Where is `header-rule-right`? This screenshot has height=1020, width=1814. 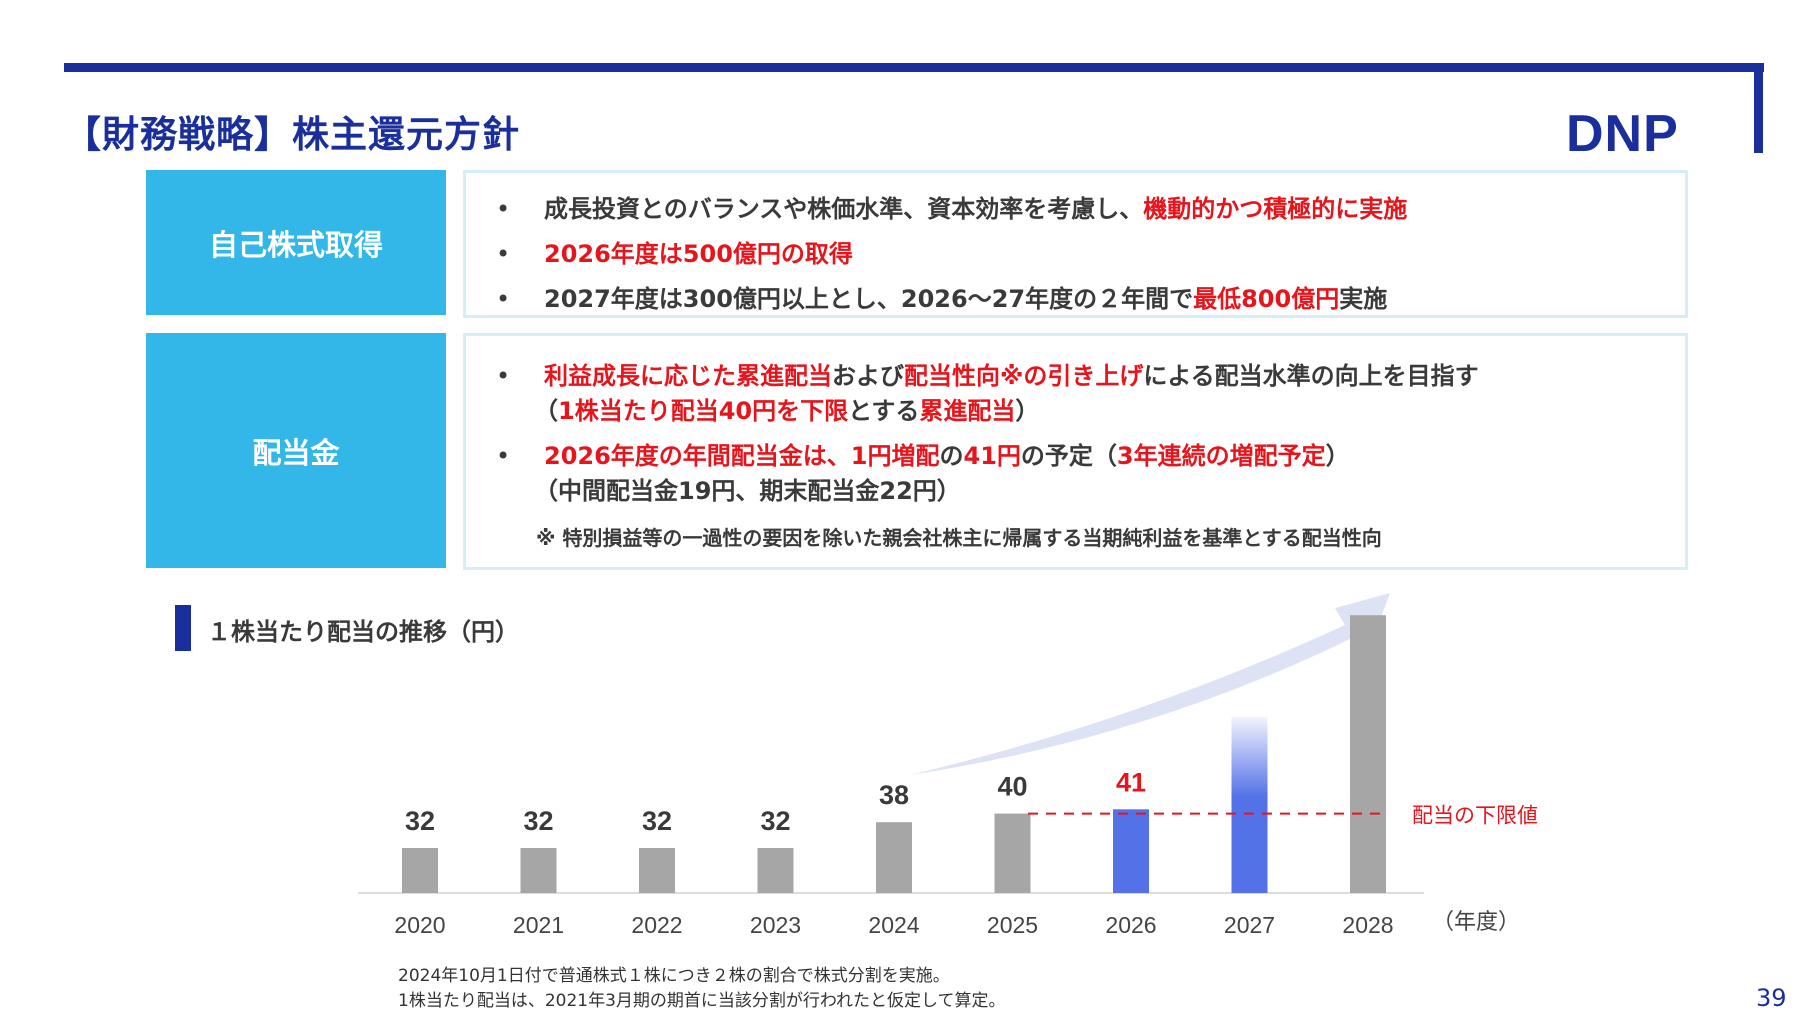 header-rule-right is located at coordinates (1758, 108).